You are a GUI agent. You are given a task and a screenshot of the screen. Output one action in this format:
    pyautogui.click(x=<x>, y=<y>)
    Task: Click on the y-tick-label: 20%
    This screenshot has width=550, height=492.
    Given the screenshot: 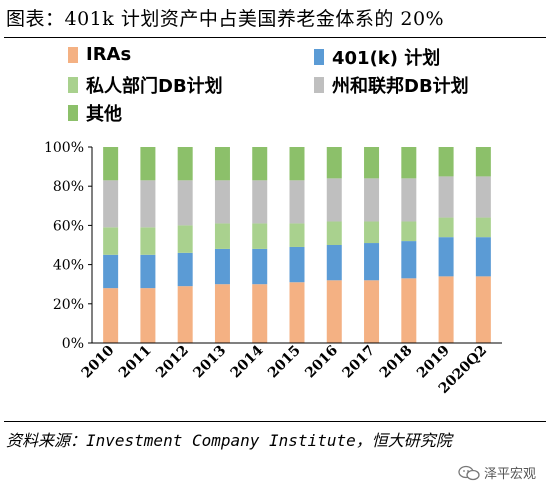 What is the action you would take?
    pyautogui.click(x=68, y=305)
    